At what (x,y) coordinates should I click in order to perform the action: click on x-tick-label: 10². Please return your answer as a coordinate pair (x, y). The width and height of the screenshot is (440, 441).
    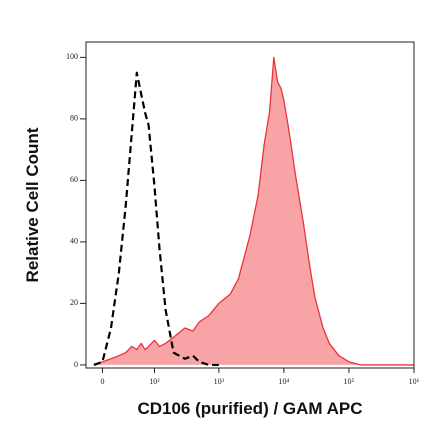
    Looking at the image, I should click on (154, 381).